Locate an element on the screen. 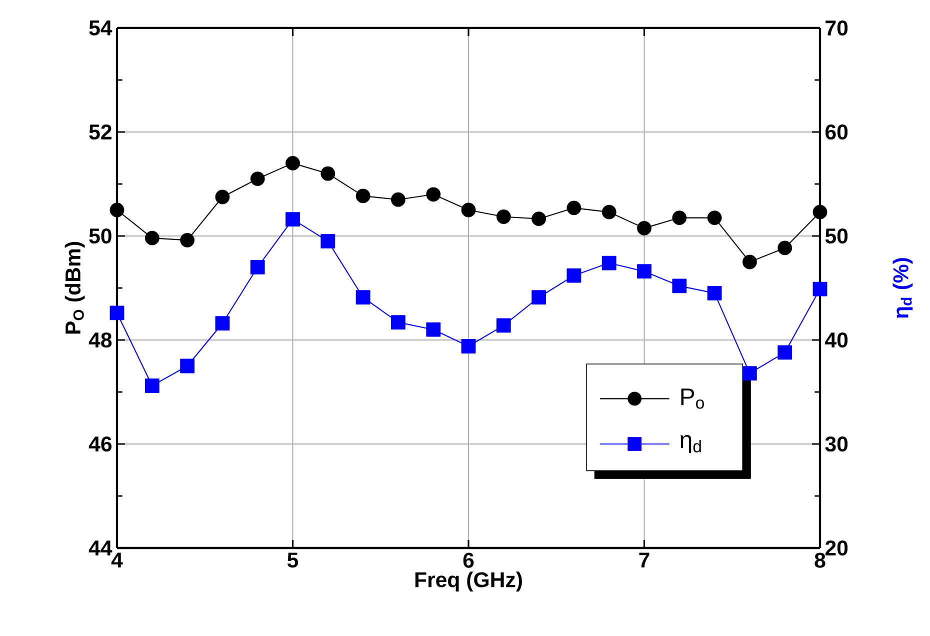  y2-tick-label: 60 is located at coordinates (836, 132).